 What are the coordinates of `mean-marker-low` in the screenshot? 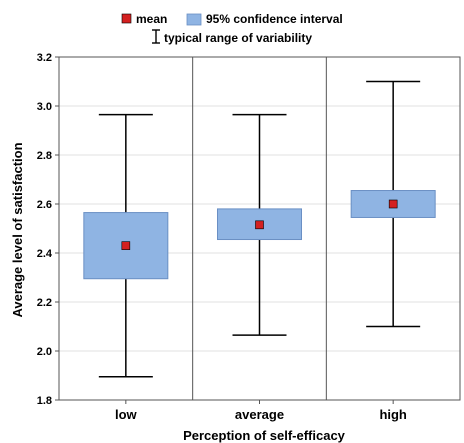 It's located at (126, 245).